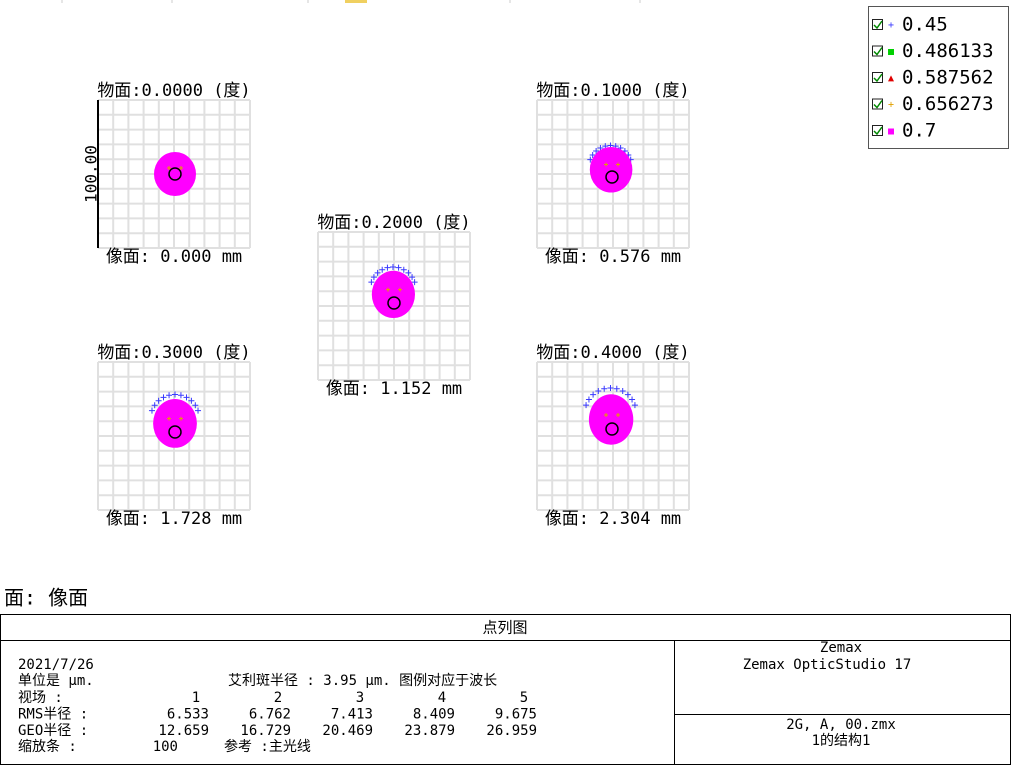 The height and width of the screenshot is (765, 1011). What do you see at coordinates (267, 746) in the screenshot?
I see `reference: 参考 :主光线` at bounding box center [267, 746].